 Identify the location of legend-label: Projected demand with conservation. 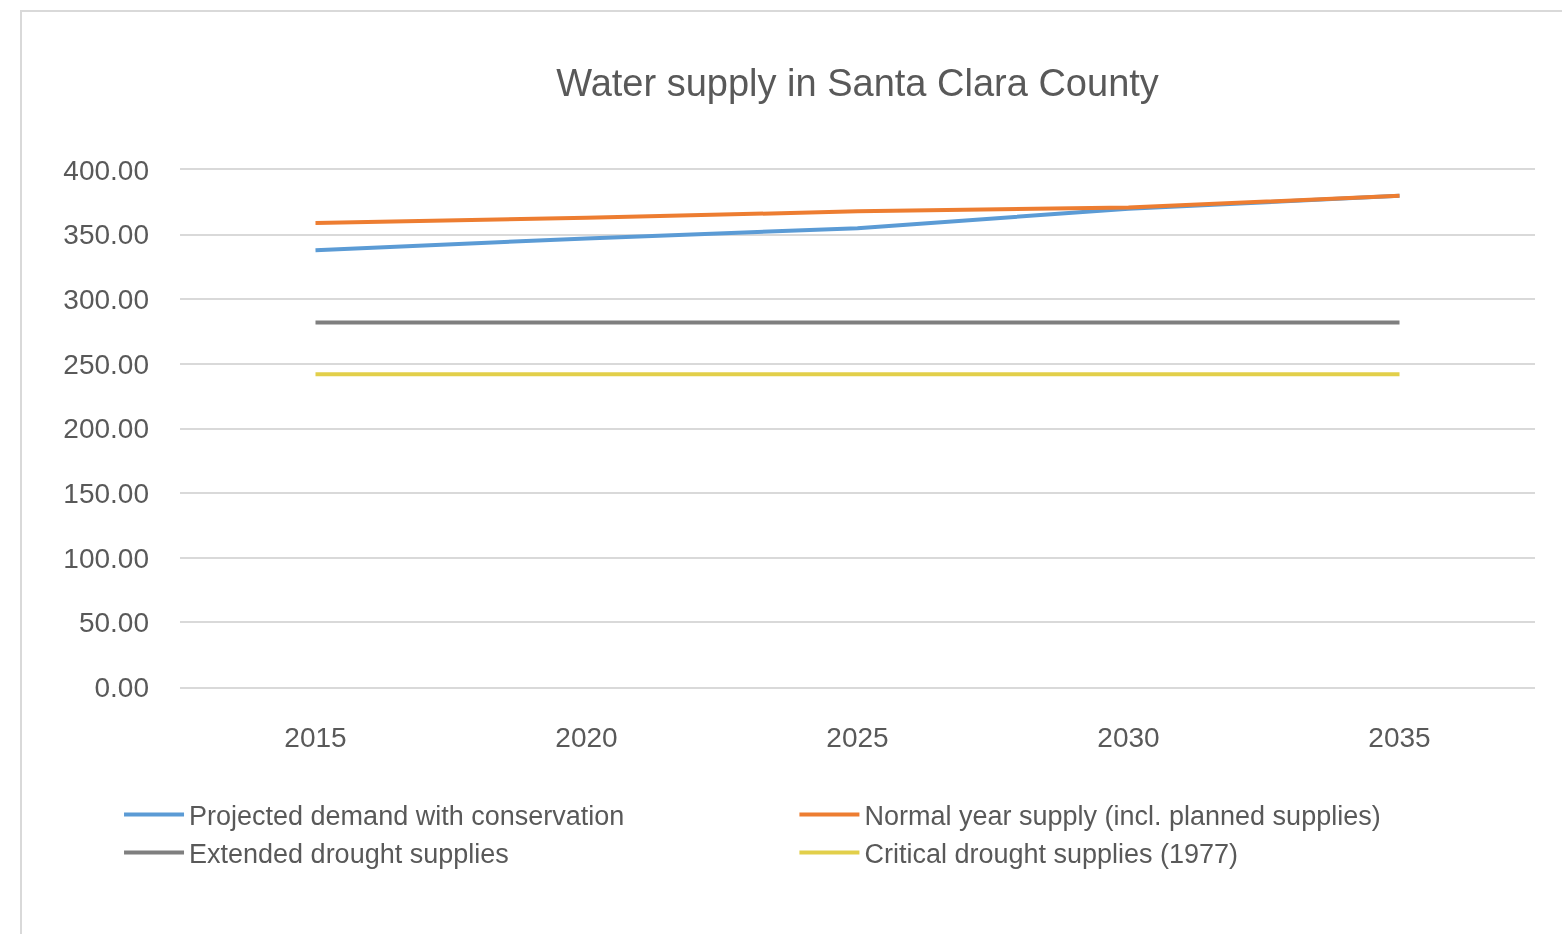
(407, 815).